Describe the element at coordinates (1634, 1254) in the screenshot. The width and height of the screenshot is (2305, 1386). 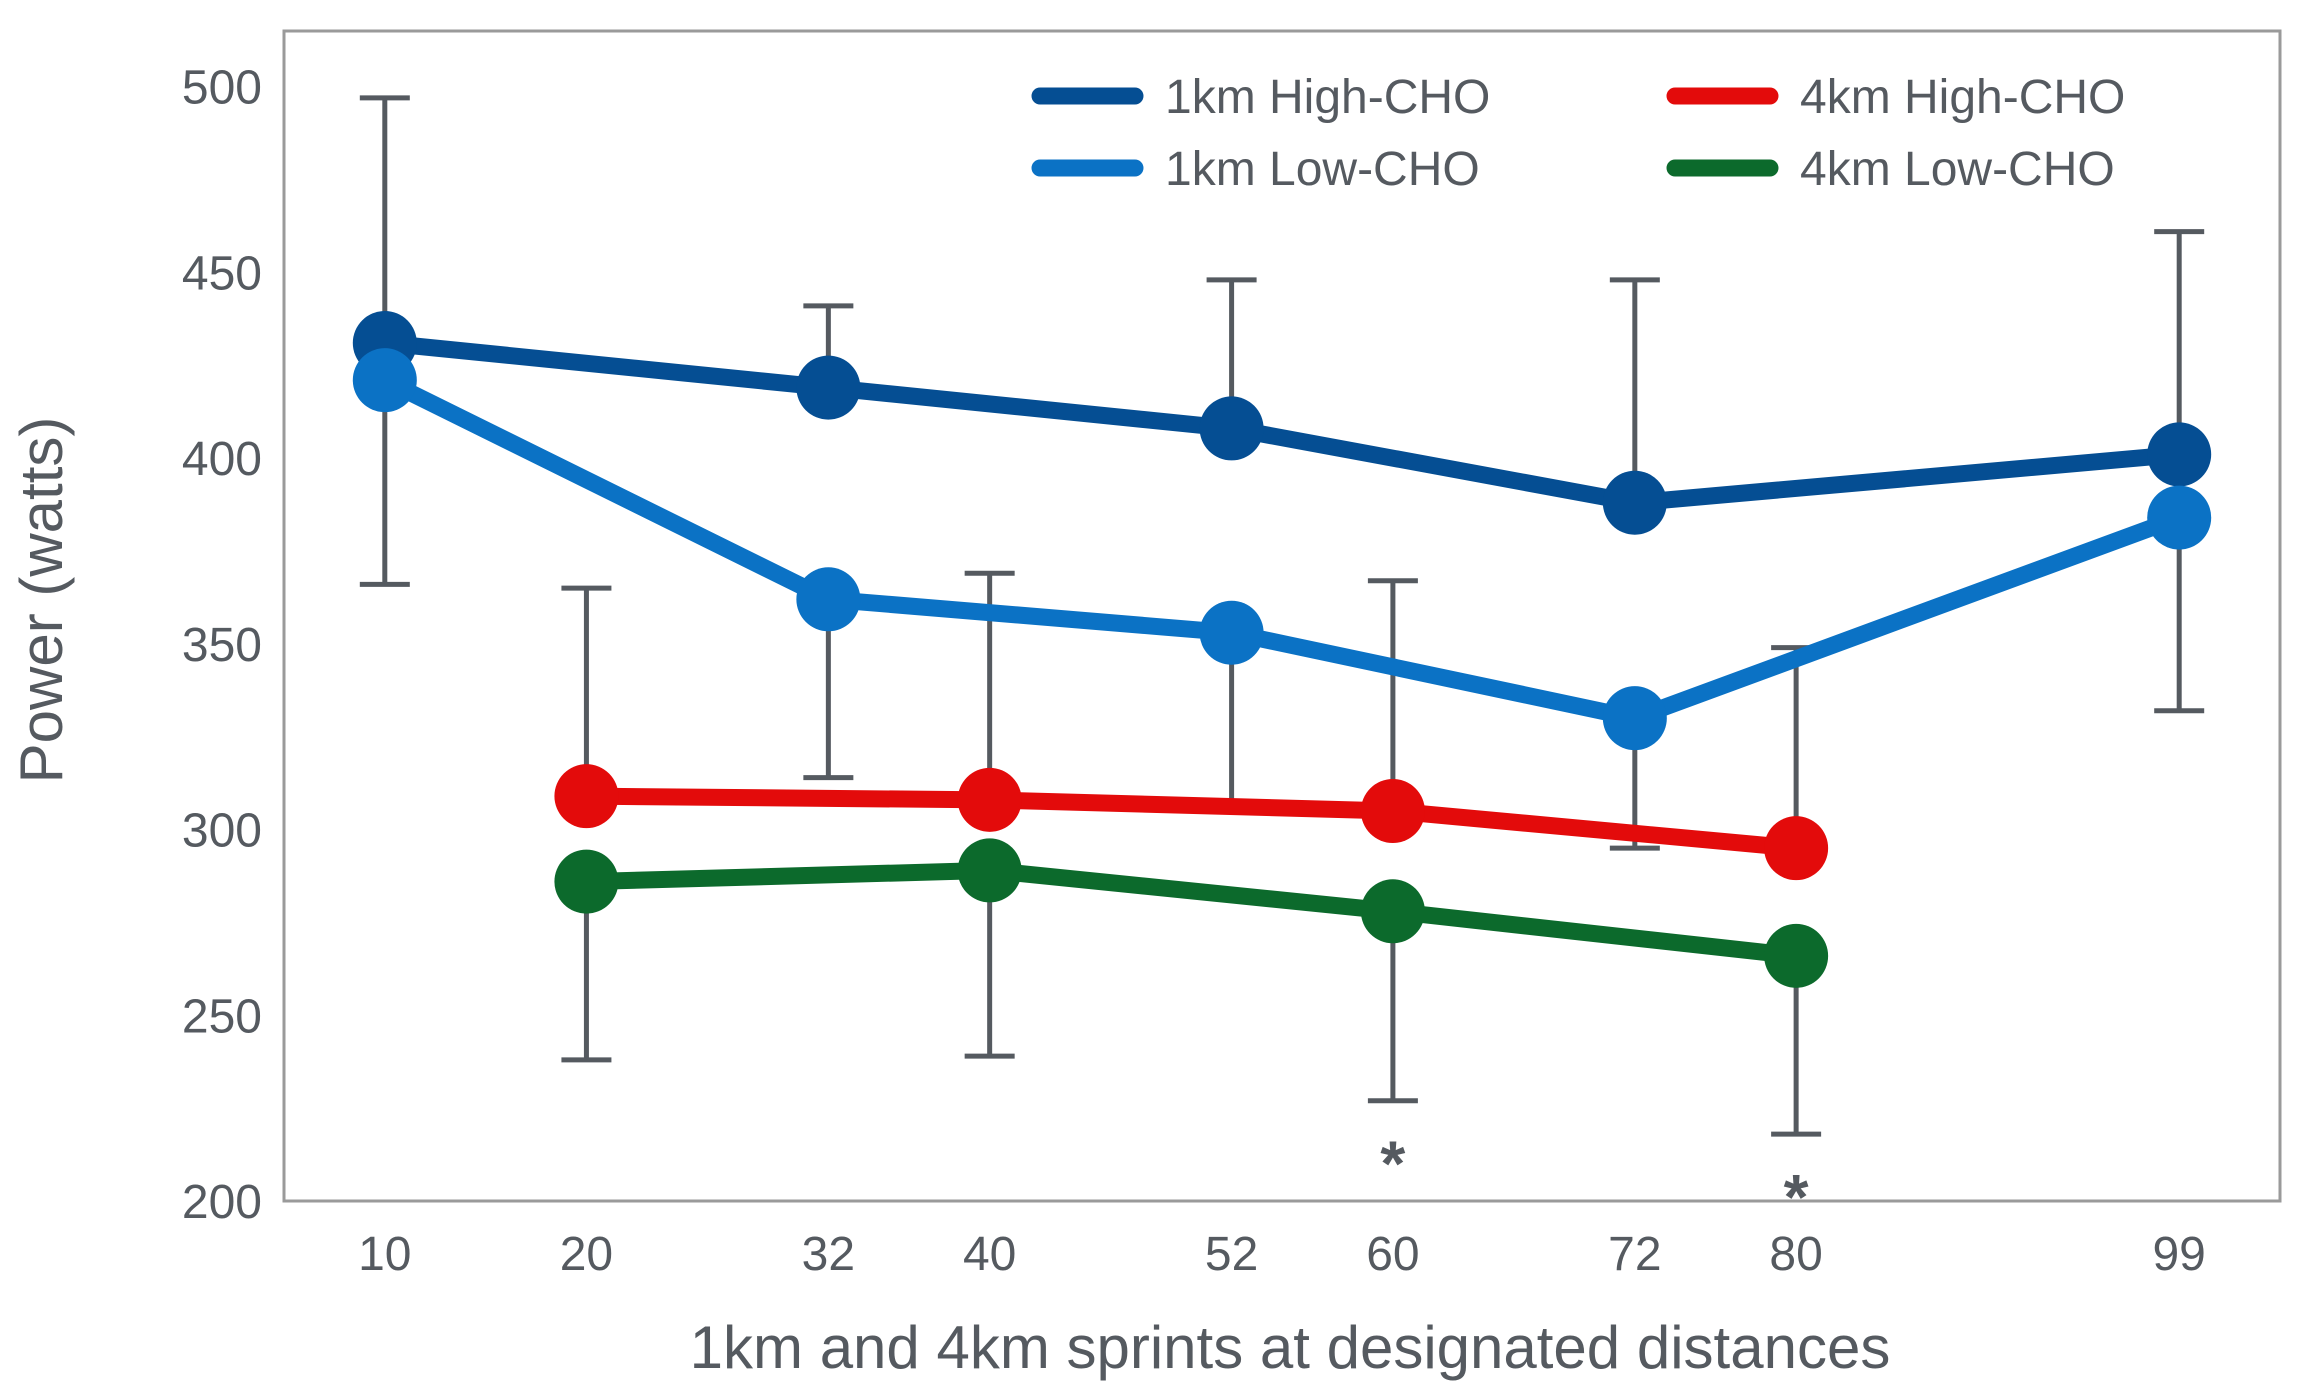
I see `x-tick-label: 72` at that location.